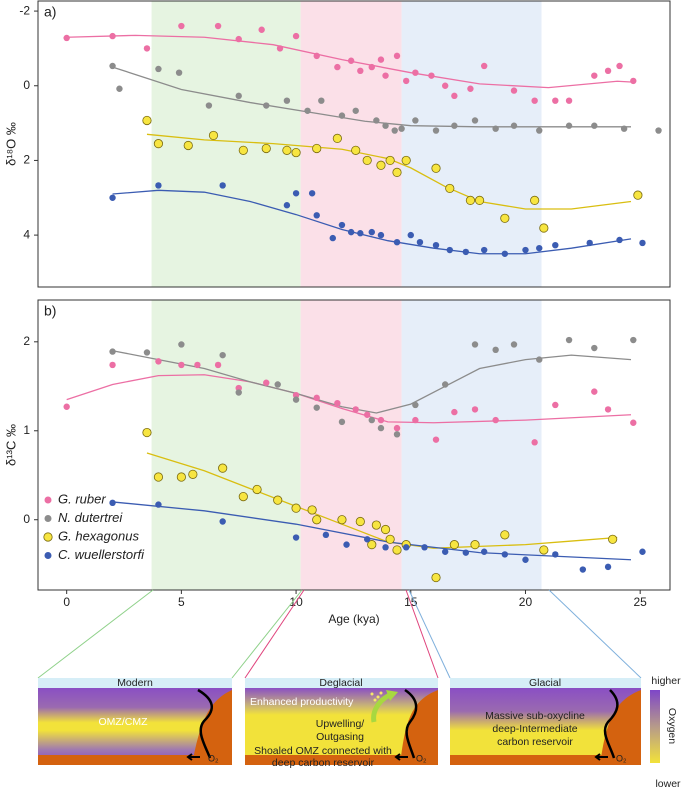  Describe the element at coordinates (50, 12) in the screenshot. I see `panel-label: a)` at that location.